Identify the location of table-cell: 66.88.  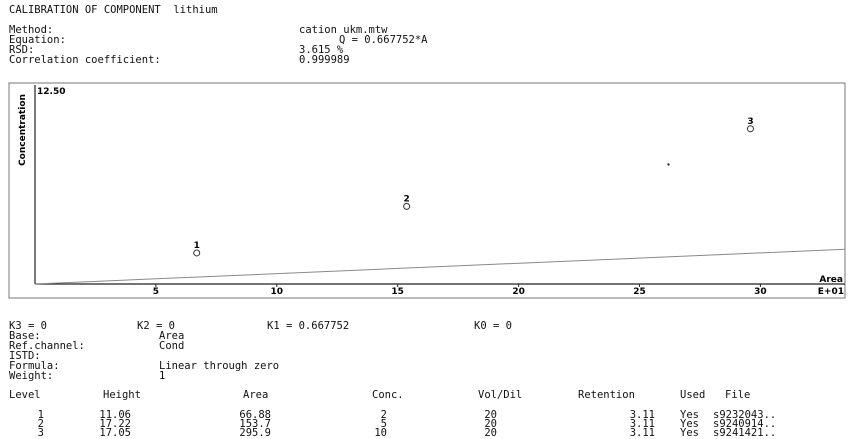
(255, 415).